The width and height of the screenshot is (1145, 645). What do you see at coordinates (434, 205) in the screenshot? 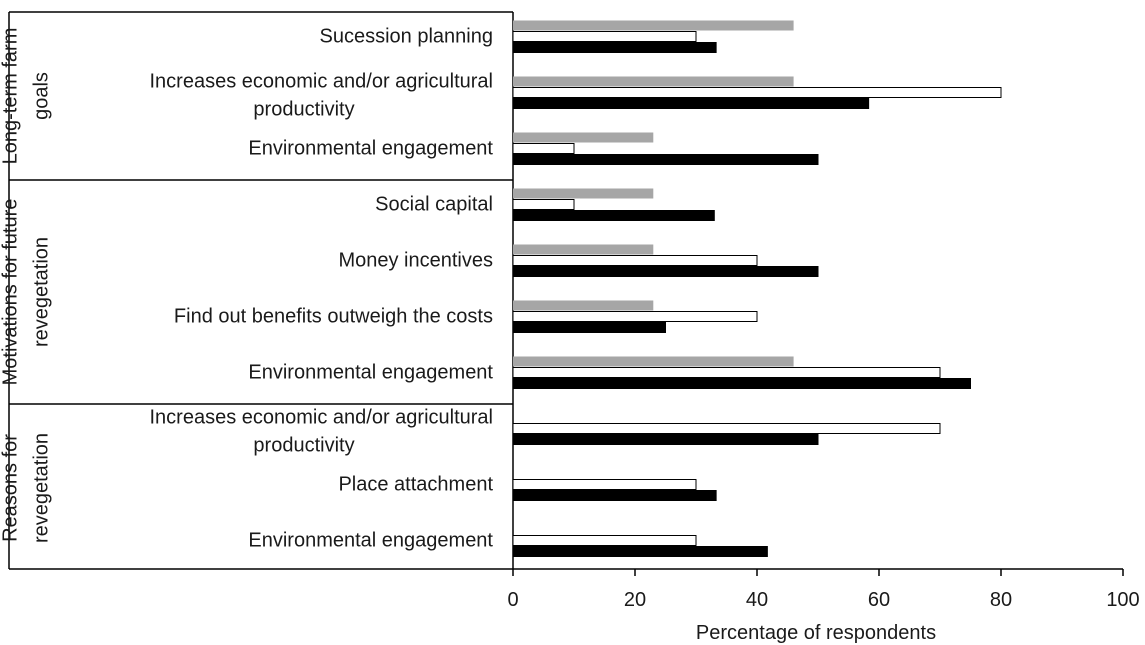
I see `category-label: Social capital` at bounding box center [434, 205].